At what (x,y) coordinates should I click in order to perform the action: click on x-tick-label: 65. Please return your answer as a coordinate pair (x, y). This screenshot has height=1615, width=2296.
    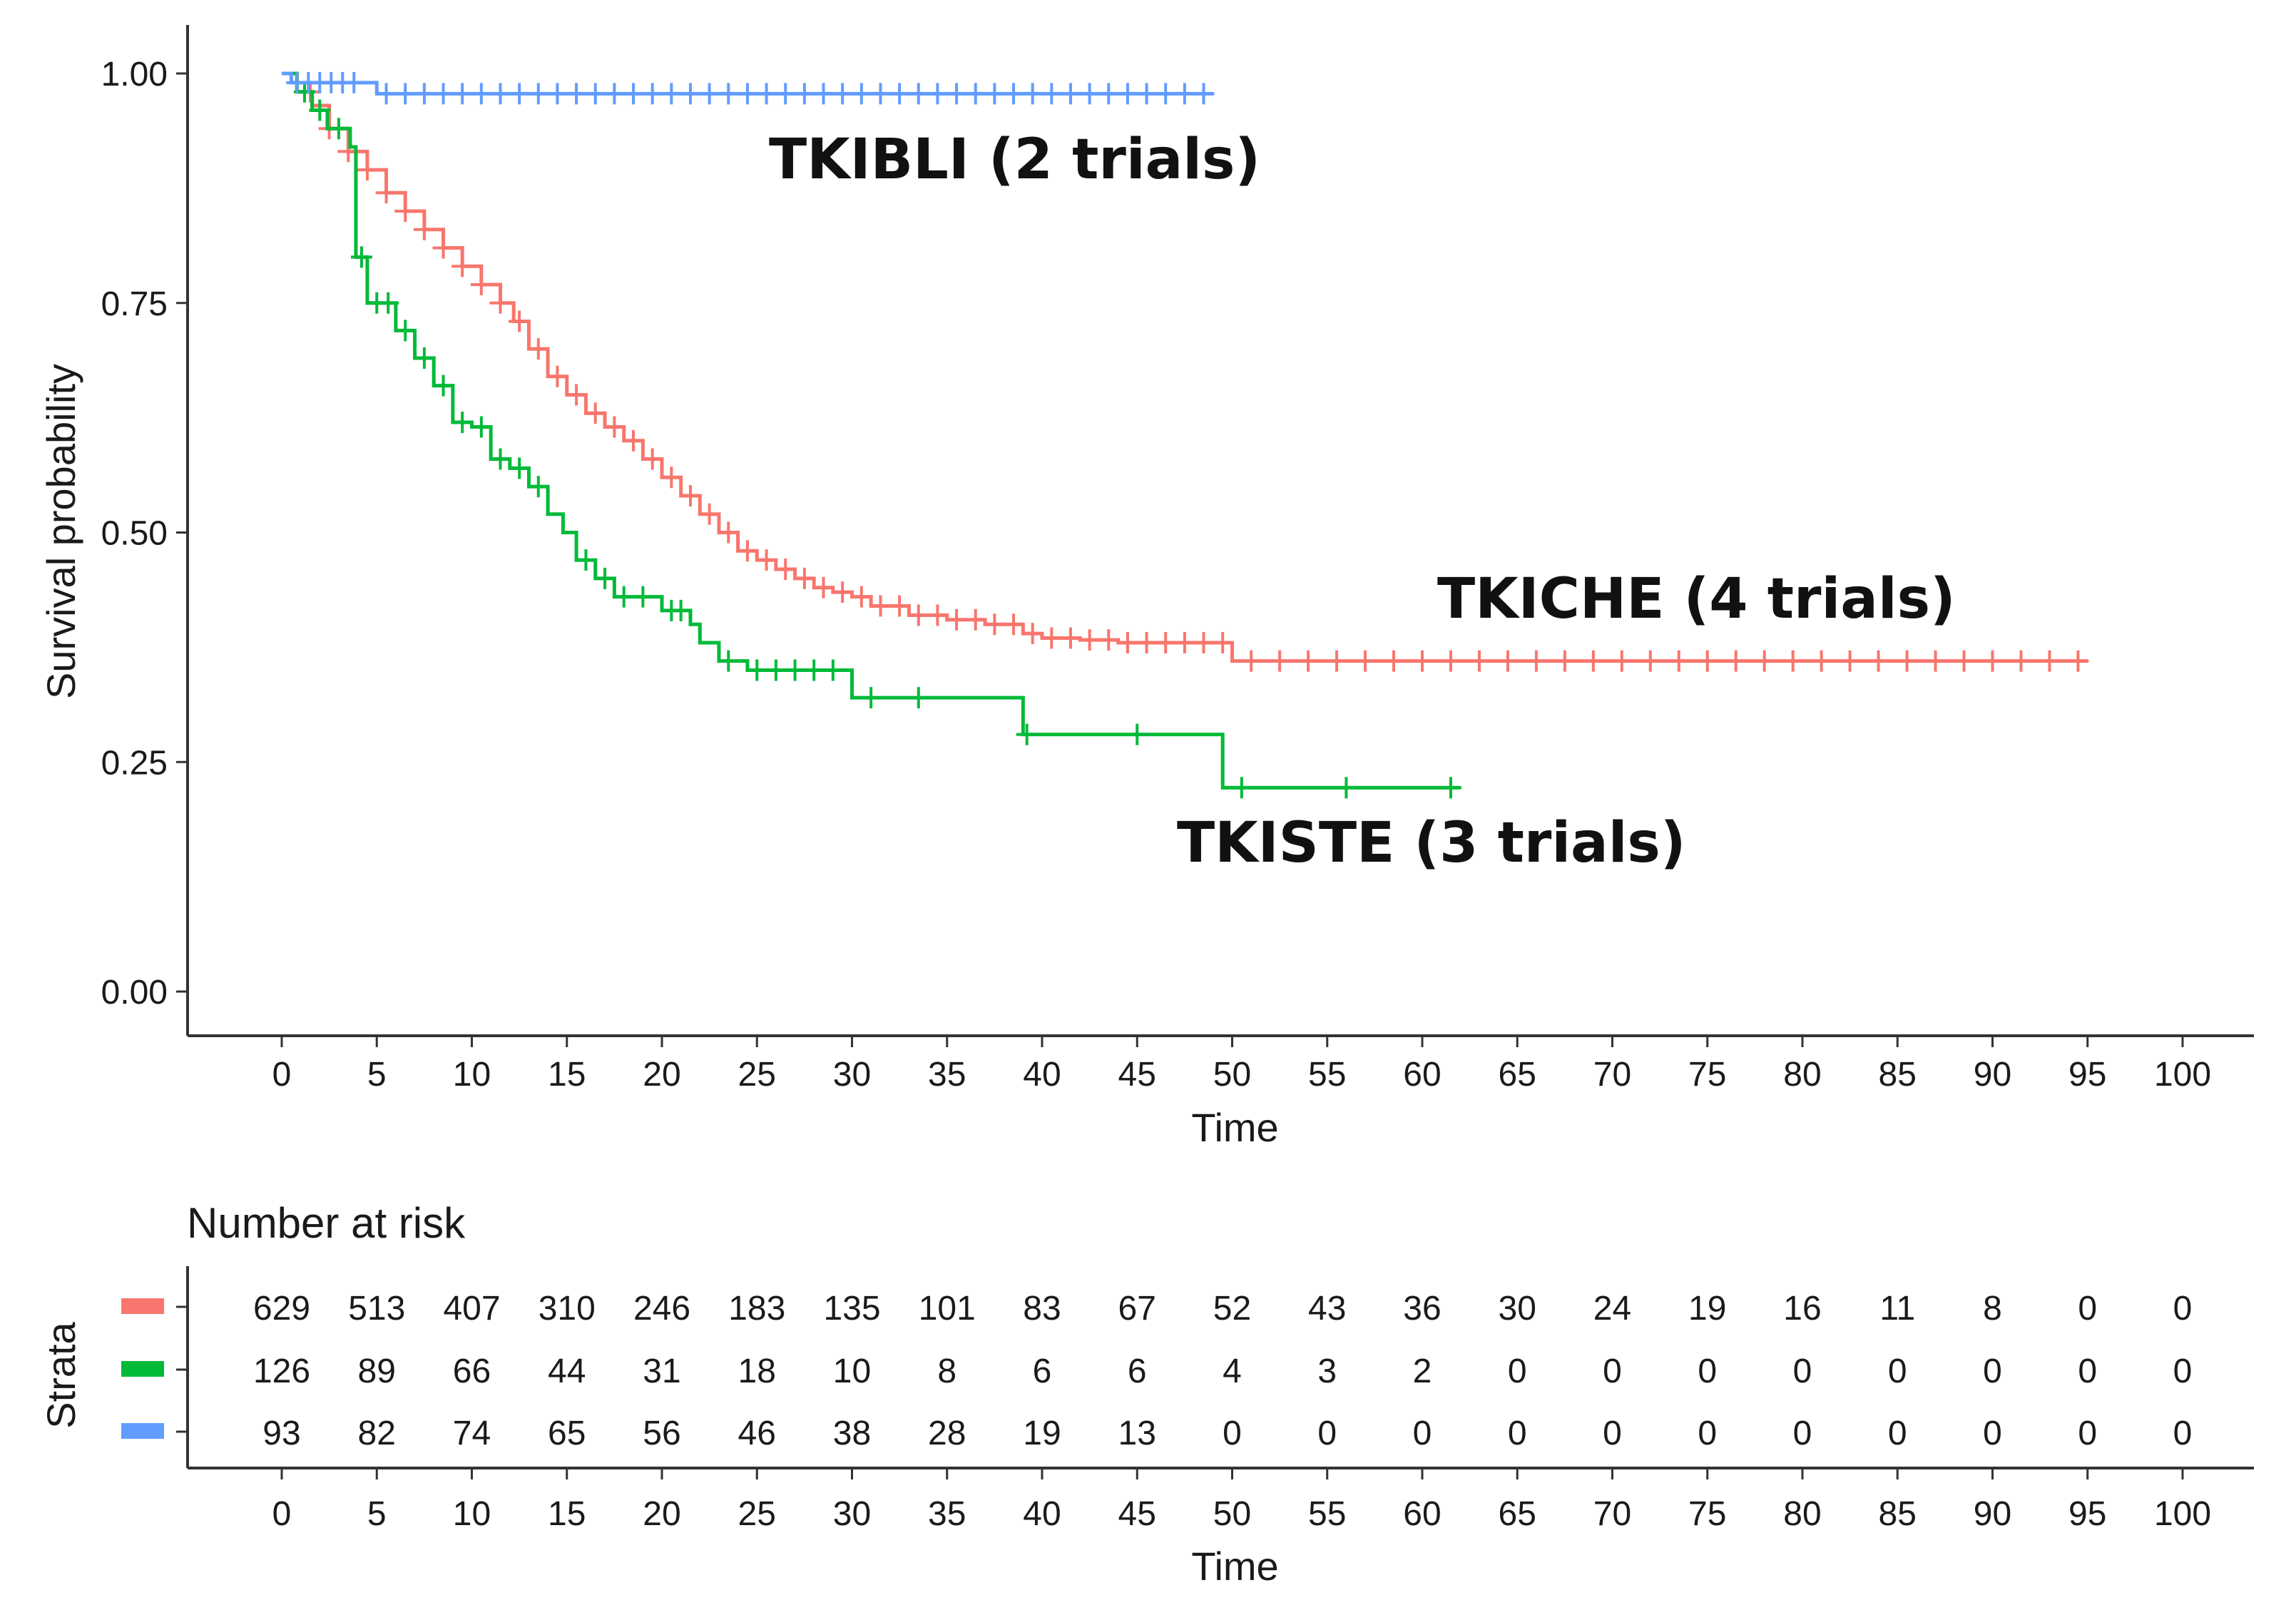
    Looking at the image, I should click on (1517, 1075).